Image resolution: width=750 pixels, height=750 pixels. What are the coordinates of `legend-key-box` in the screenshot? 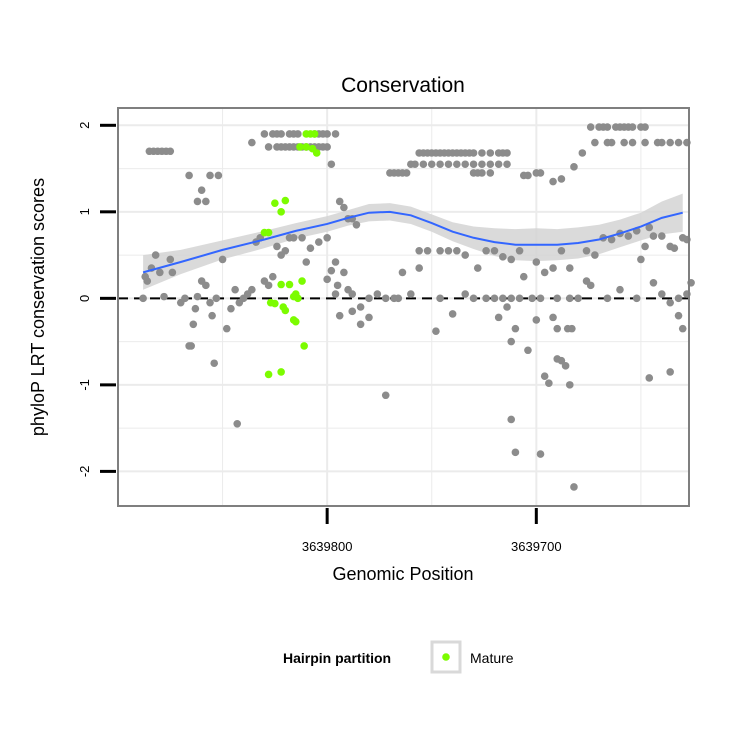 It's located at (446, 657).